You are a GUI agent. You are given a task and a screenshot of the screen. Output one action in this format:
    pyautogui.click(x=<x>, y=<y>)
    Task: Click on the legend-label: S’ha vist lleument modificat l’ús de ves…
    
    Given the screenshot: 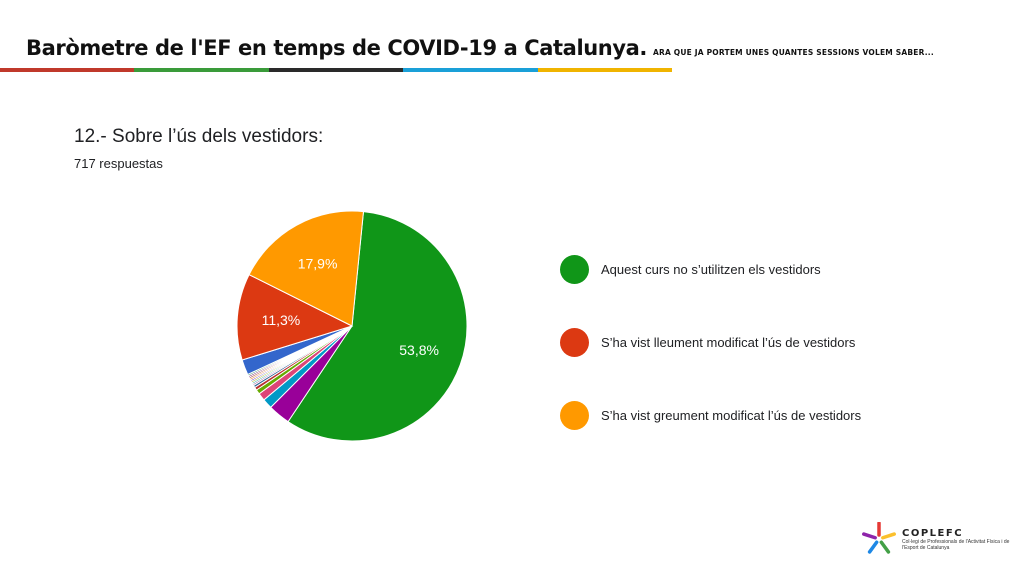 What is the action you would take?
    pyautogui.click(x=728, y=342)
    